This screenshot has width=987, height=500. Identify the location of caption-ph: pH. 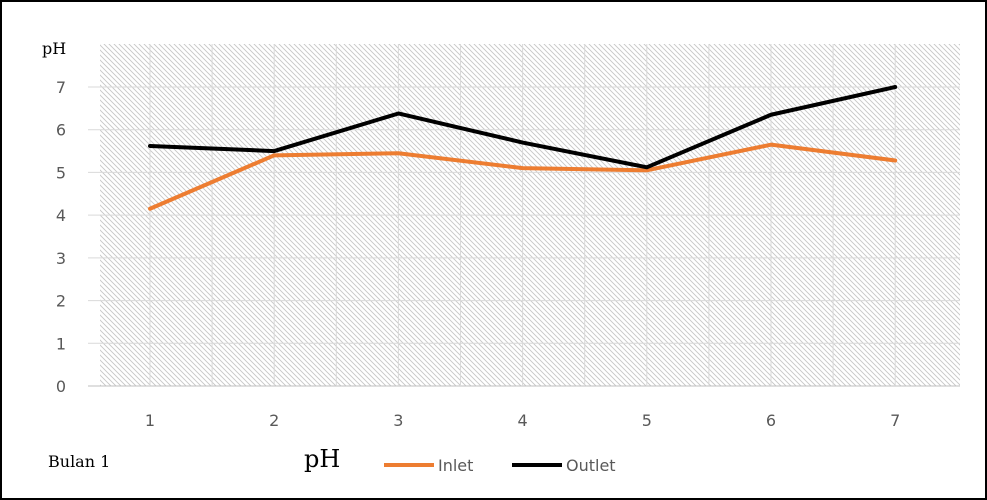
(322, 459).